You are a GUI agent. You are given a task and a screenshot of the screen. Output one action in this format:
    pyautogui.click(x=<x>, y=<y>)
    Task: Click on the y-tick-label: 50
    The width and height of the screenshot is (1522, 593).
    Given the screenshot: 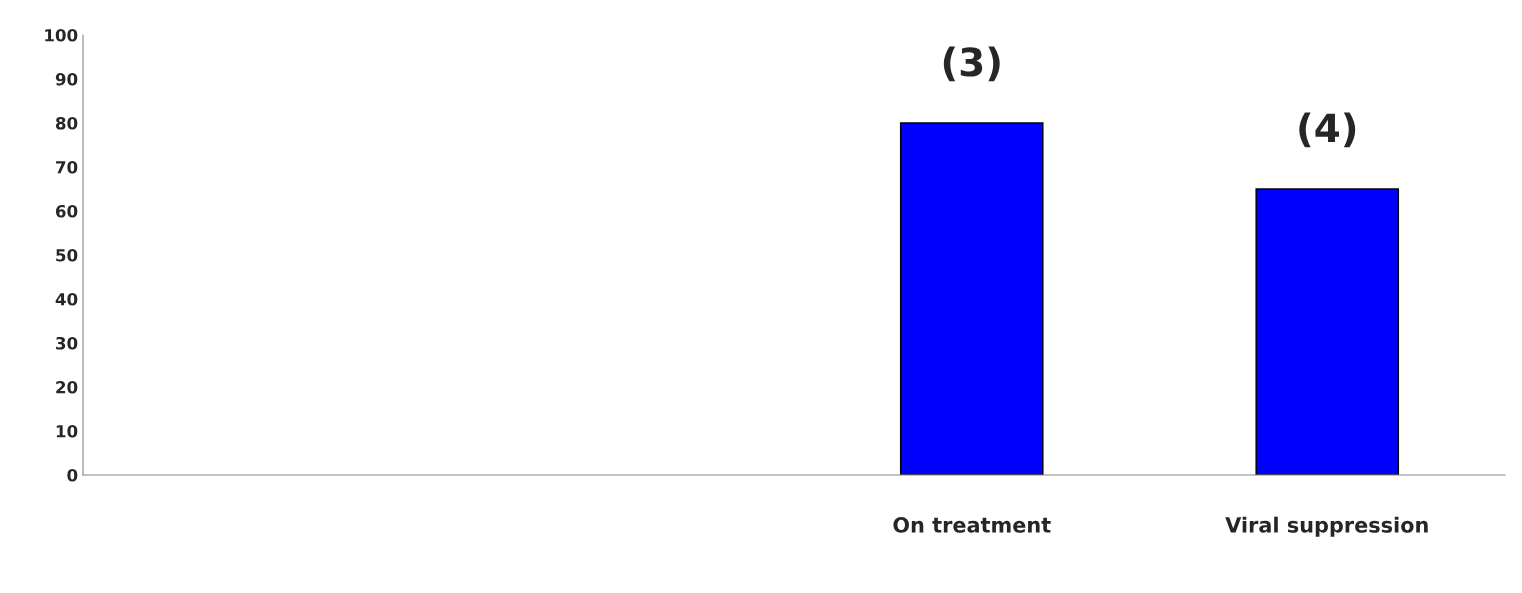 What is the action you would take?
    pyautogui.click(x=67, y=255)
    